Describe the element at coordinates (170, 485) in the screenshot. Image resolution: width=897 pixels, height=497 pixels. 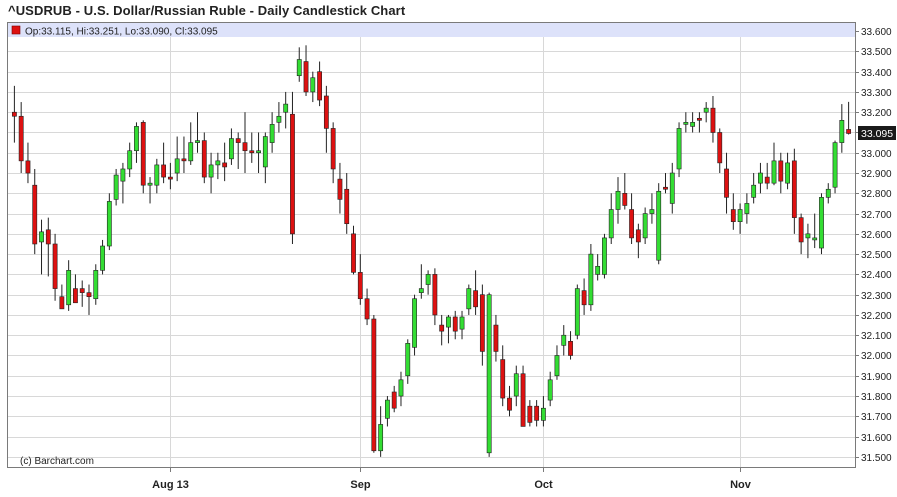
I see `x-tick-label: Aug 13` at that location.